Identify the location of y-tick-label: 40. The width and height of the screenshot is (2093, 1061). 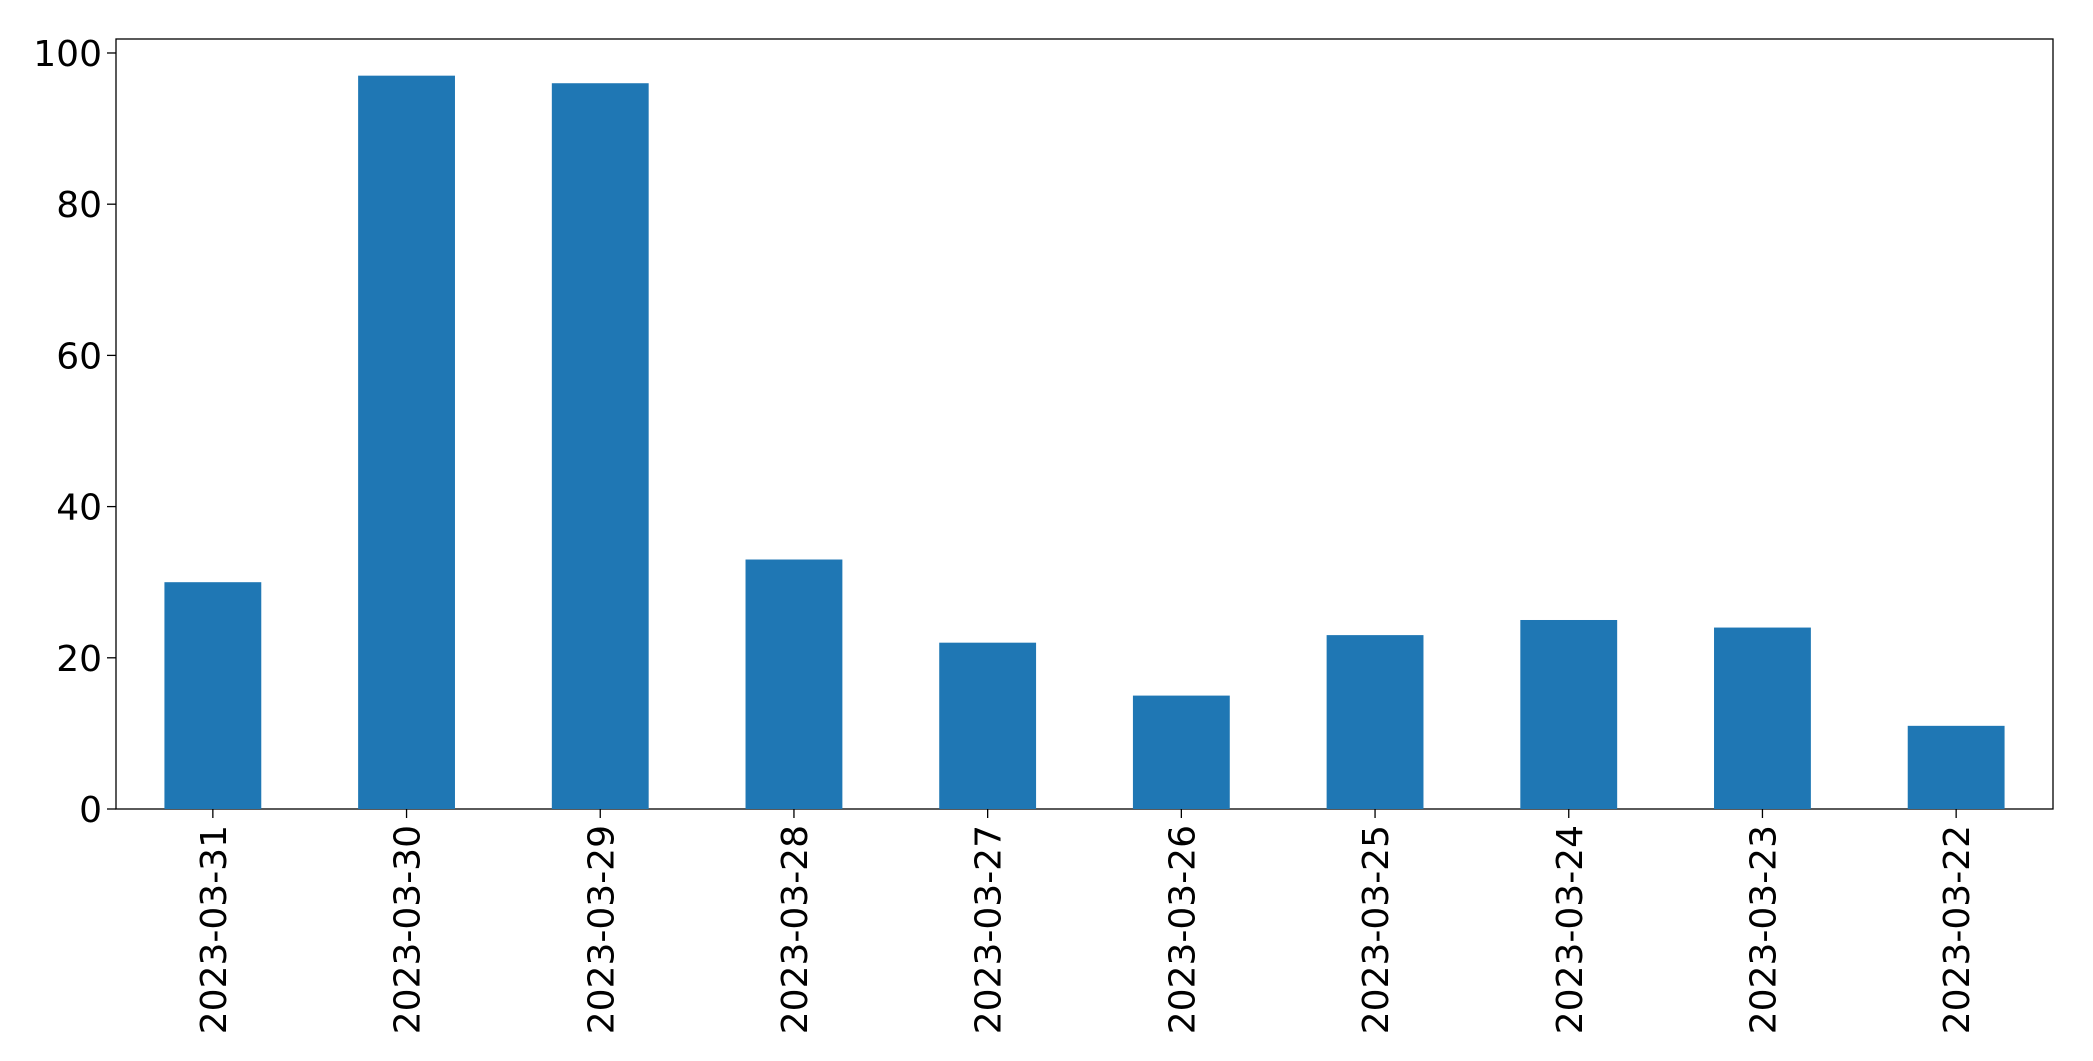
(79, 508).